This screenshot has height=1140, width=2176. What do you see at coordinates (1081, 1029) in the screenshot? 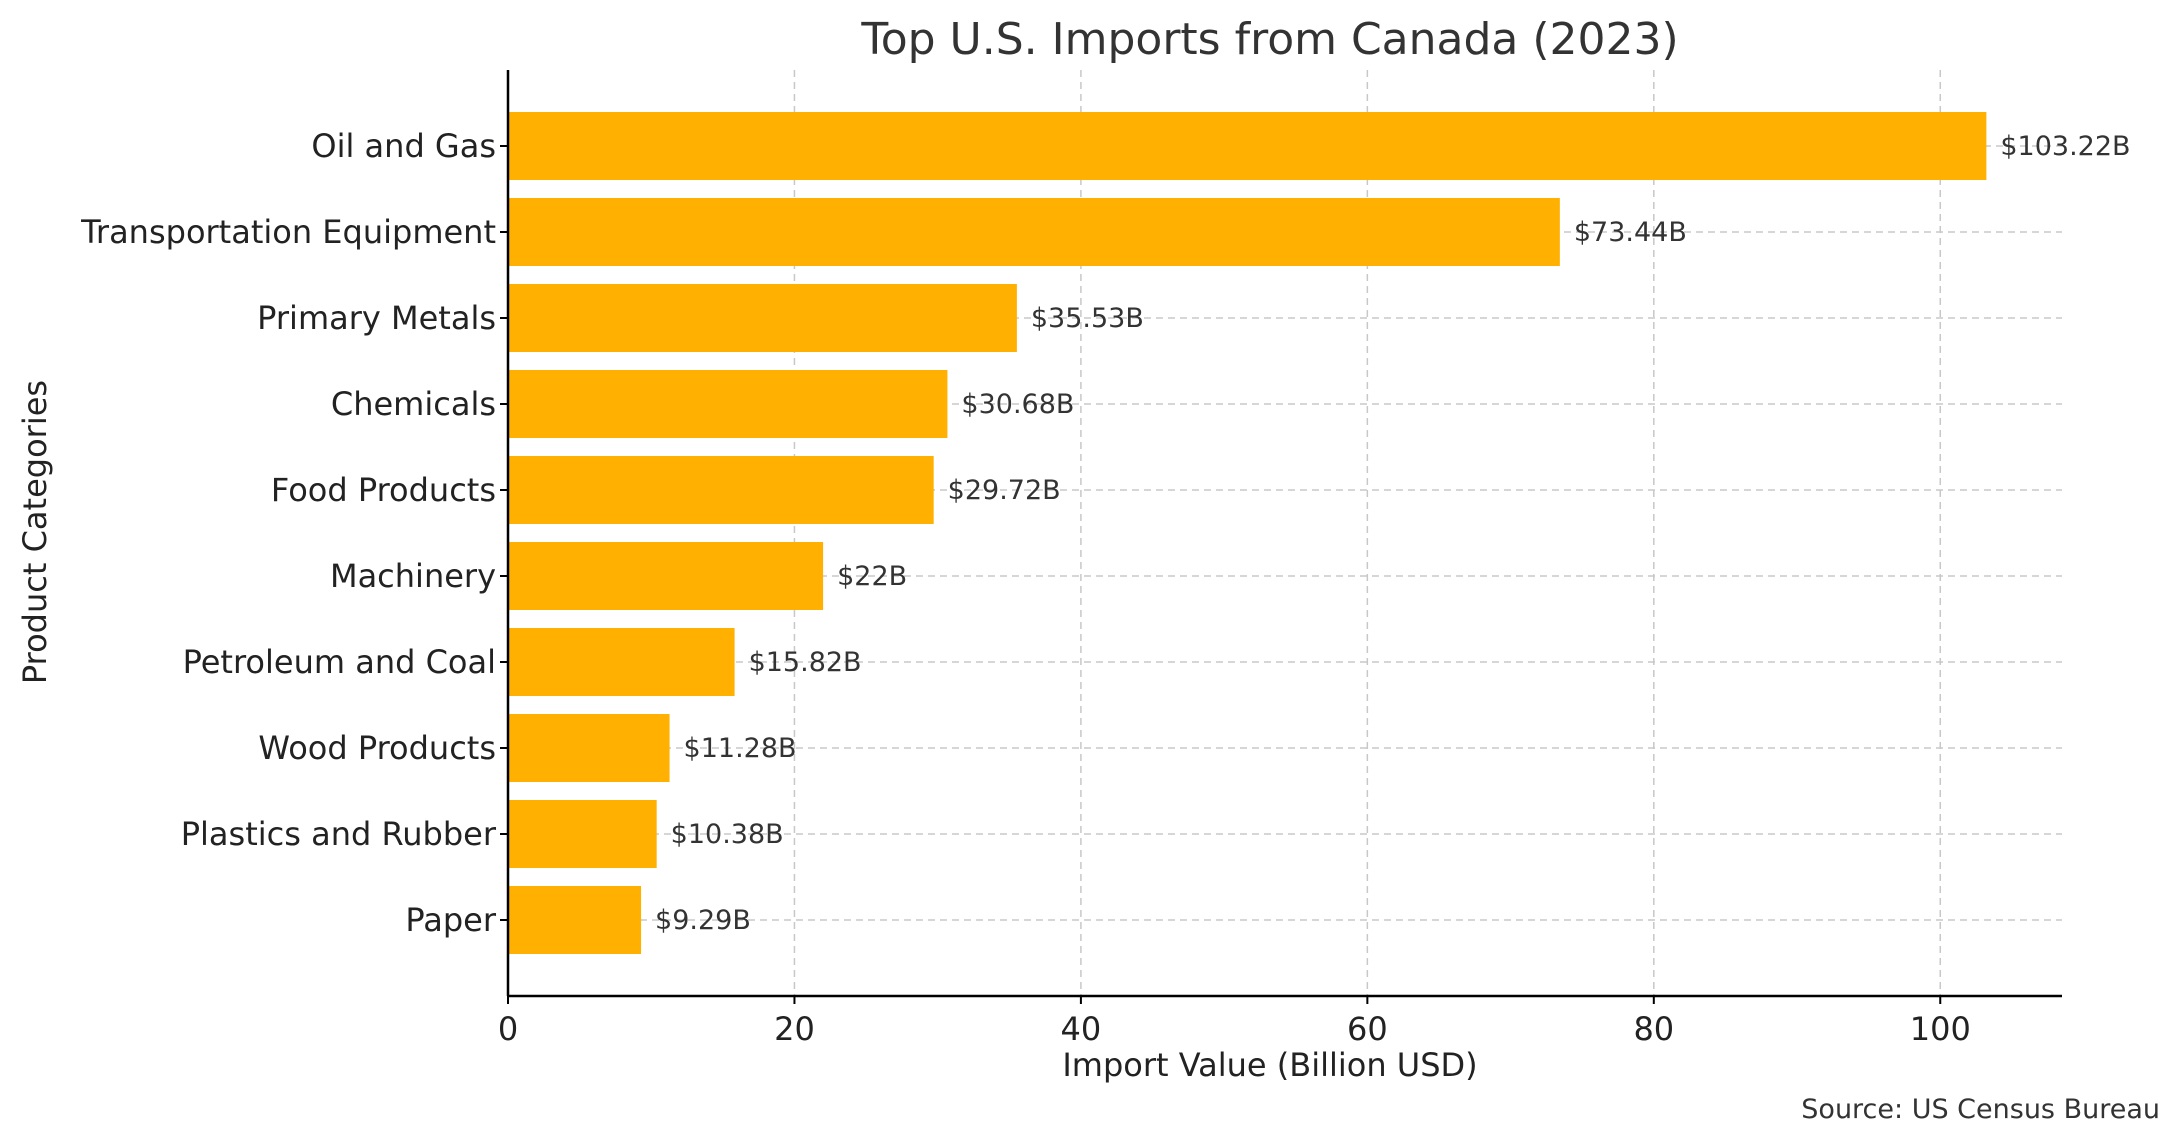
I see `x-tick-label: 40` at bounding box center [1081, 1029].